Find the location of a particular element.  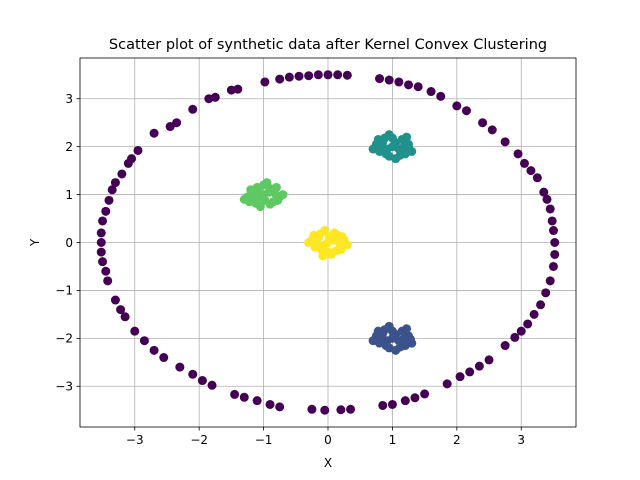

y-tick-label: 1 is located at coordinates (69, 195).